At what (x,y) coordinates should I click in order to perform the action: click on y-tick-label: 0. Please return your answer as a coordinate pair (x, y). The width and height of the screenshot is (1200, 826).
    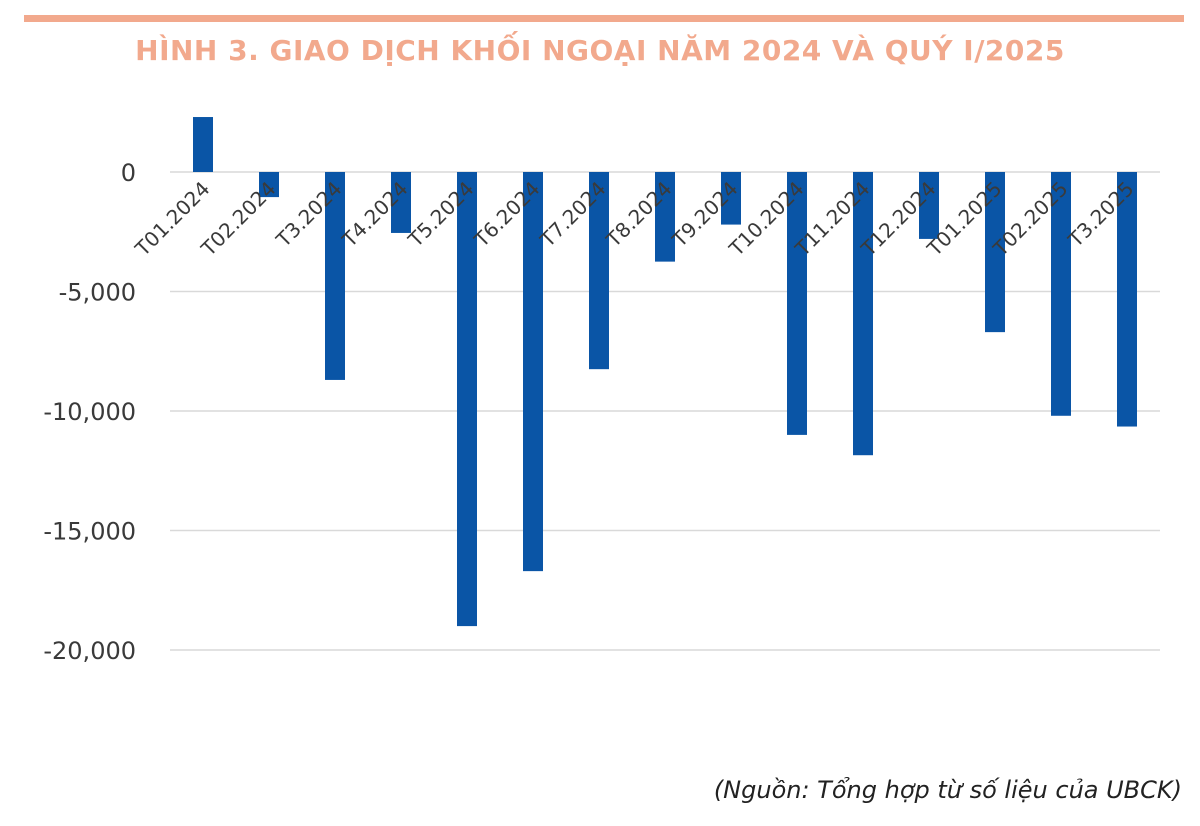
    Looking at the image, I should click on (128, 173).